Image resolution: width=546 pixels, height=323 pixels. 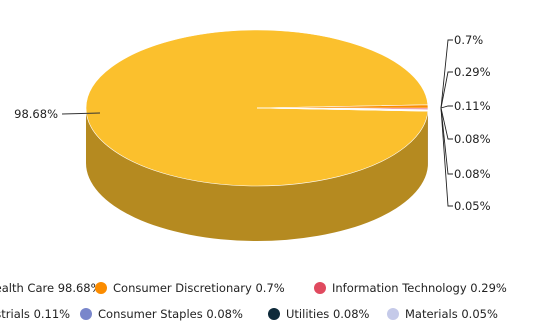 What do you see at coordinates (472, 174) in the screenshot?
I see `data-label-utilities: 0.08%` at bounding box center [472, 174].